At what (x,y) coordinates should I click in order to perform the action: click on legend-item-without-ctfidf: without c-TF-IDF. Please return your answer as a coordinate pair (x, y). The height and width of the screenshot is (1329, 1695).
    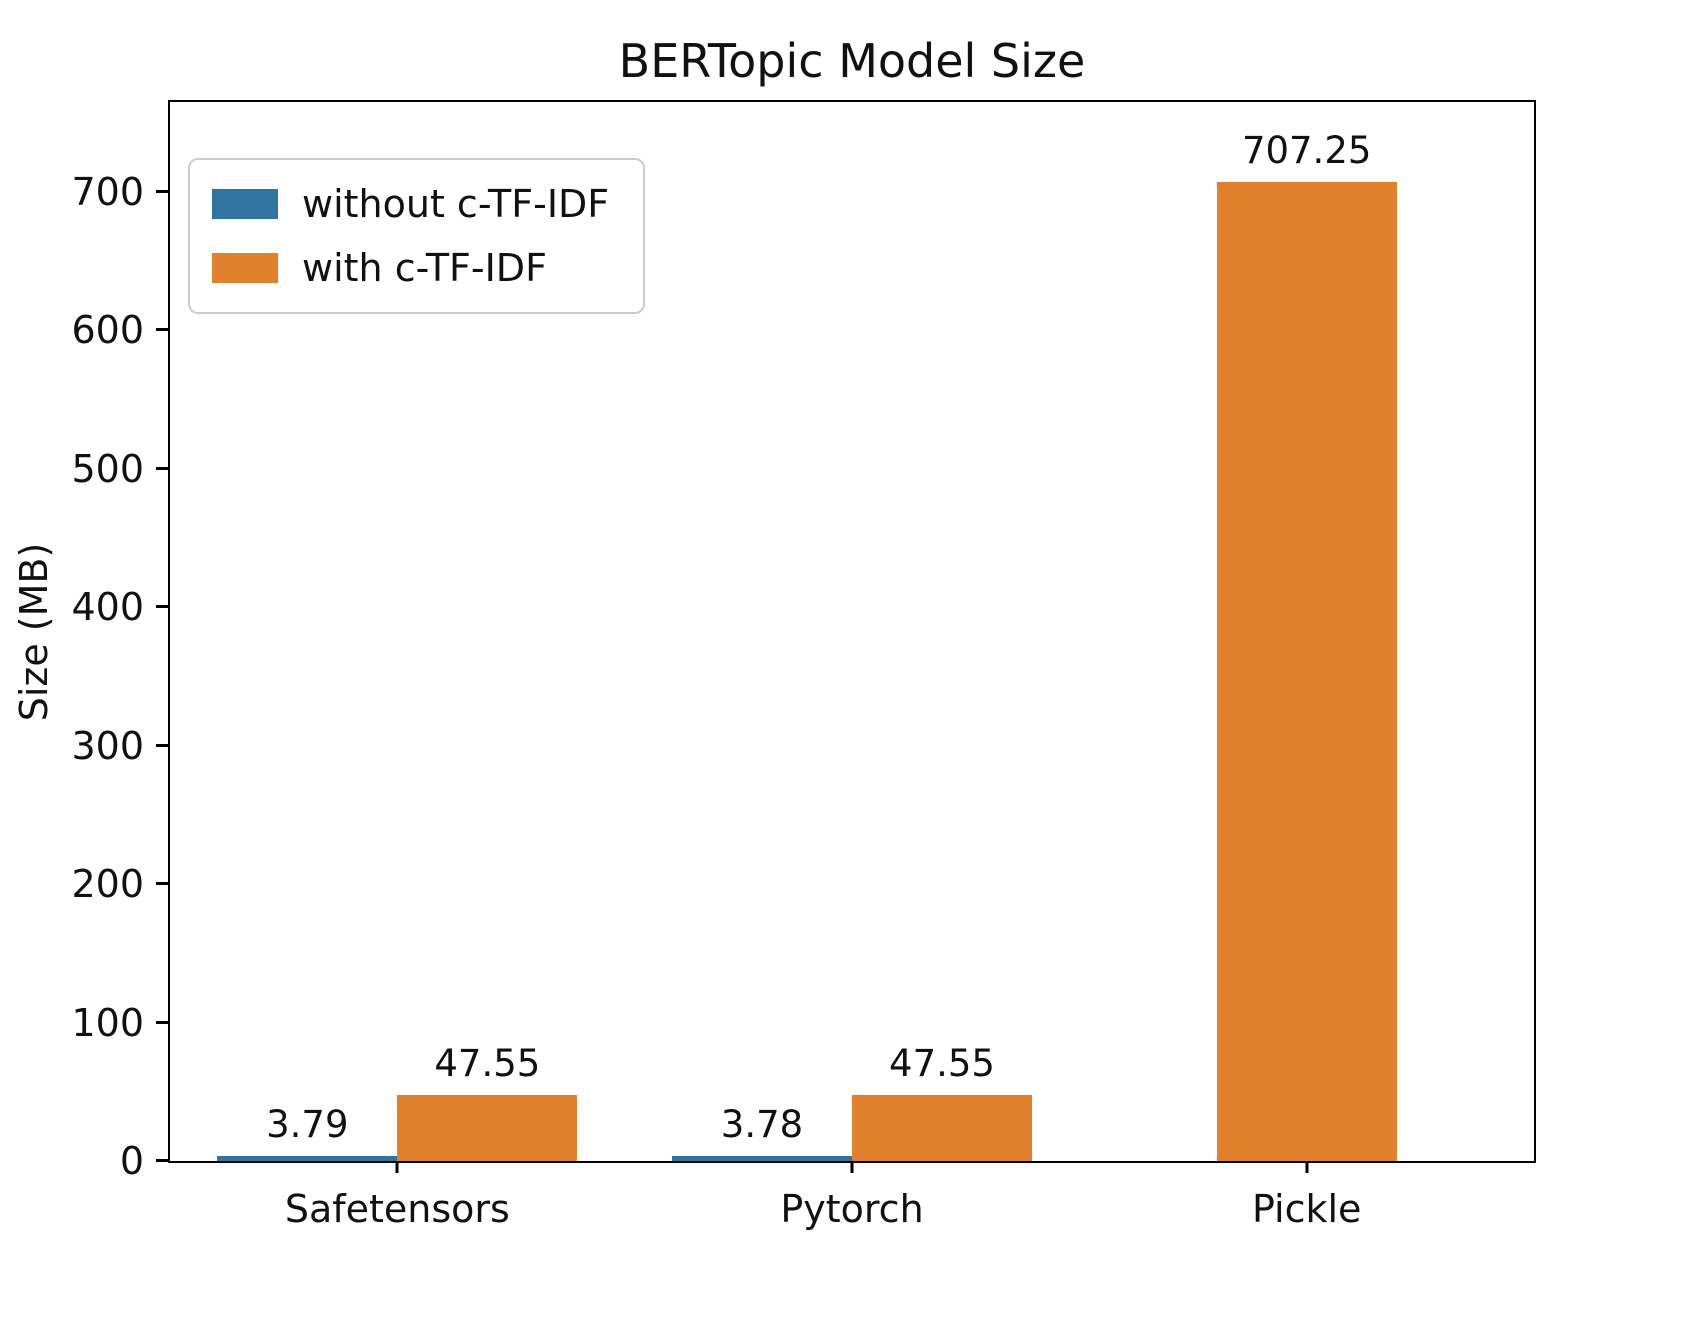
    Looking at the image, I should click on (410, 204).